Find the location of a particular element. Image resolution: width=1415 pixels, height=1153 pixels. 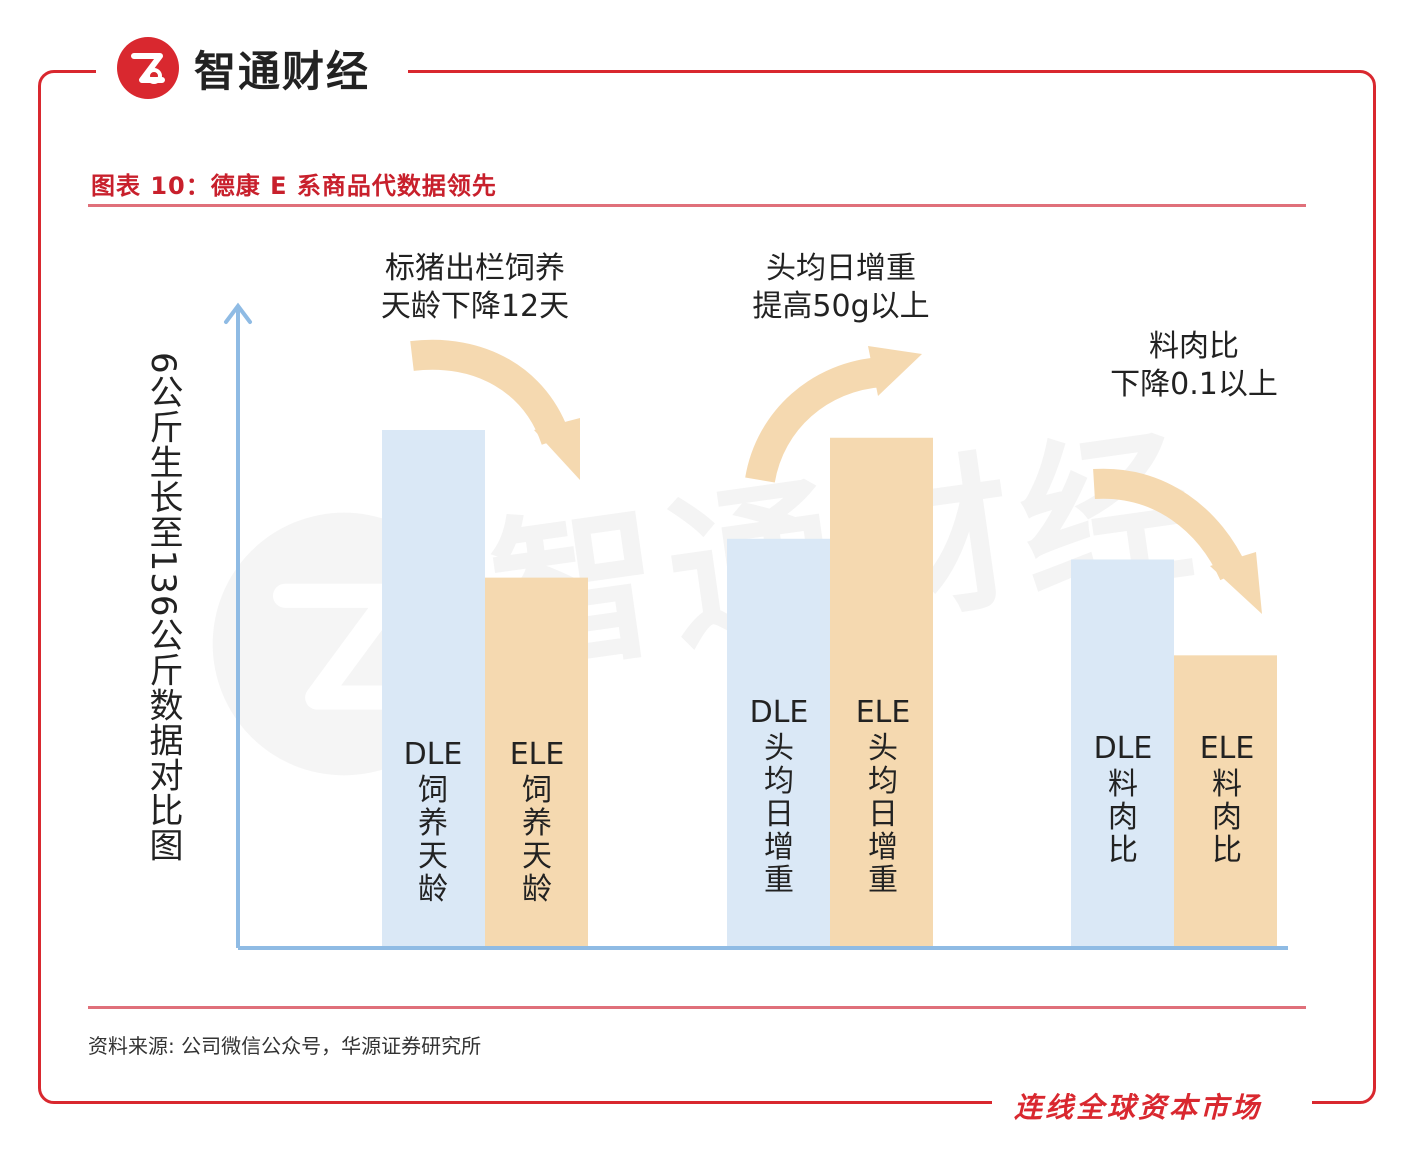

source-divider is located at coordinates (697, 1007).